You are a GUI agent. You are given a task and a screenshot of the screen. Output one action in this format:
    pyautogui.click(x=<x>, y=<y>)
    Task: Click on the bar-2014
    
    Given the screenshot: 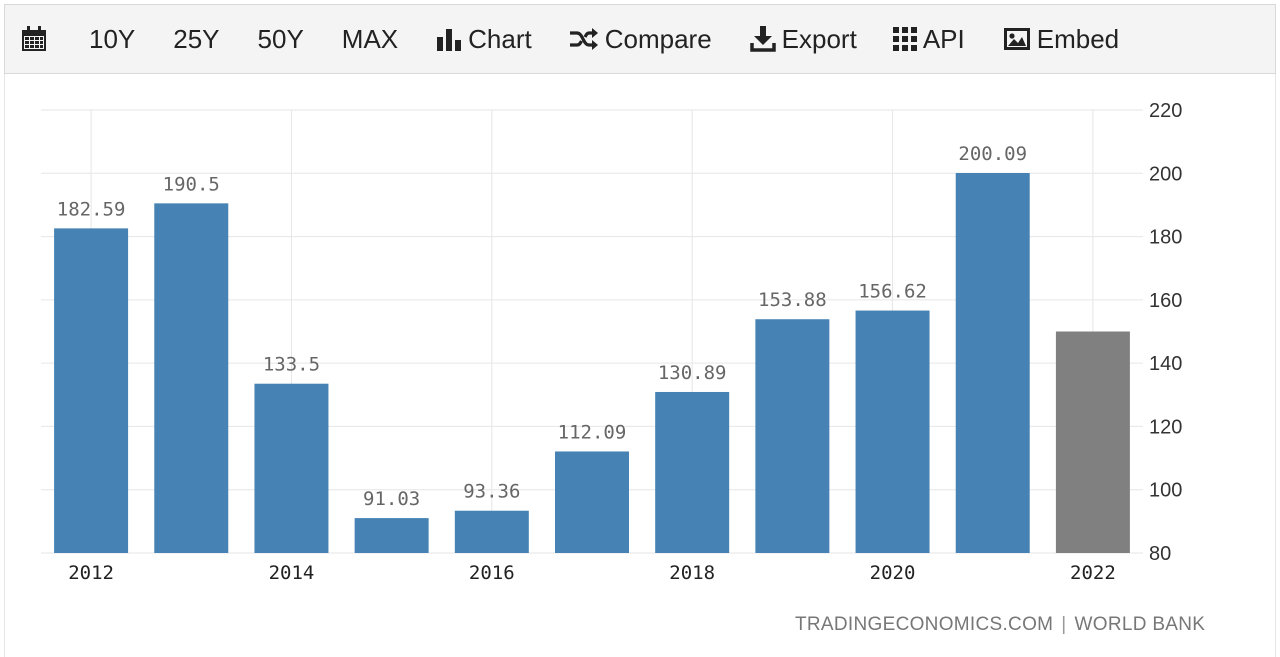 What is the action you would take?
    pyautogui.click(x=291, y=468)
    